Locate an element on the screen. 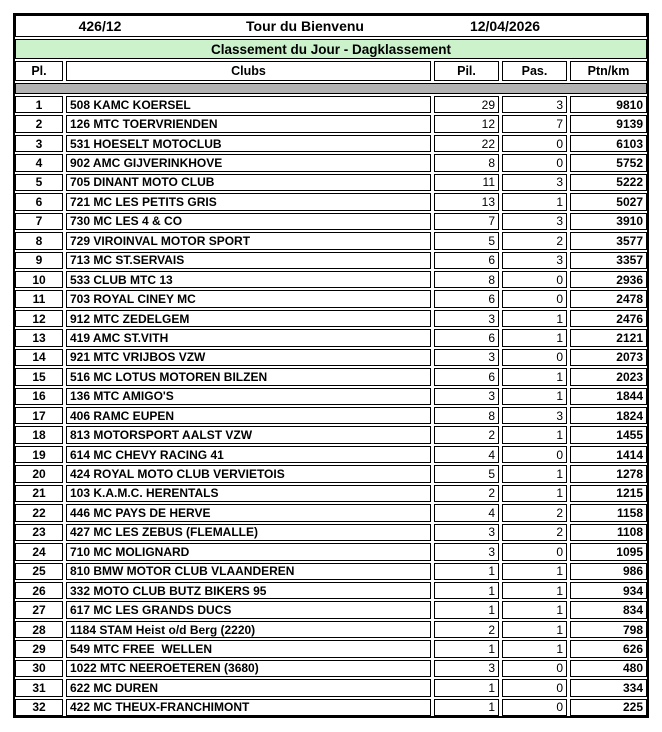 Image resolution: width=662 pixels, height=732 pixels. cell-club: 533 CLUB MTC 13 is located at coordinates (248, 279).